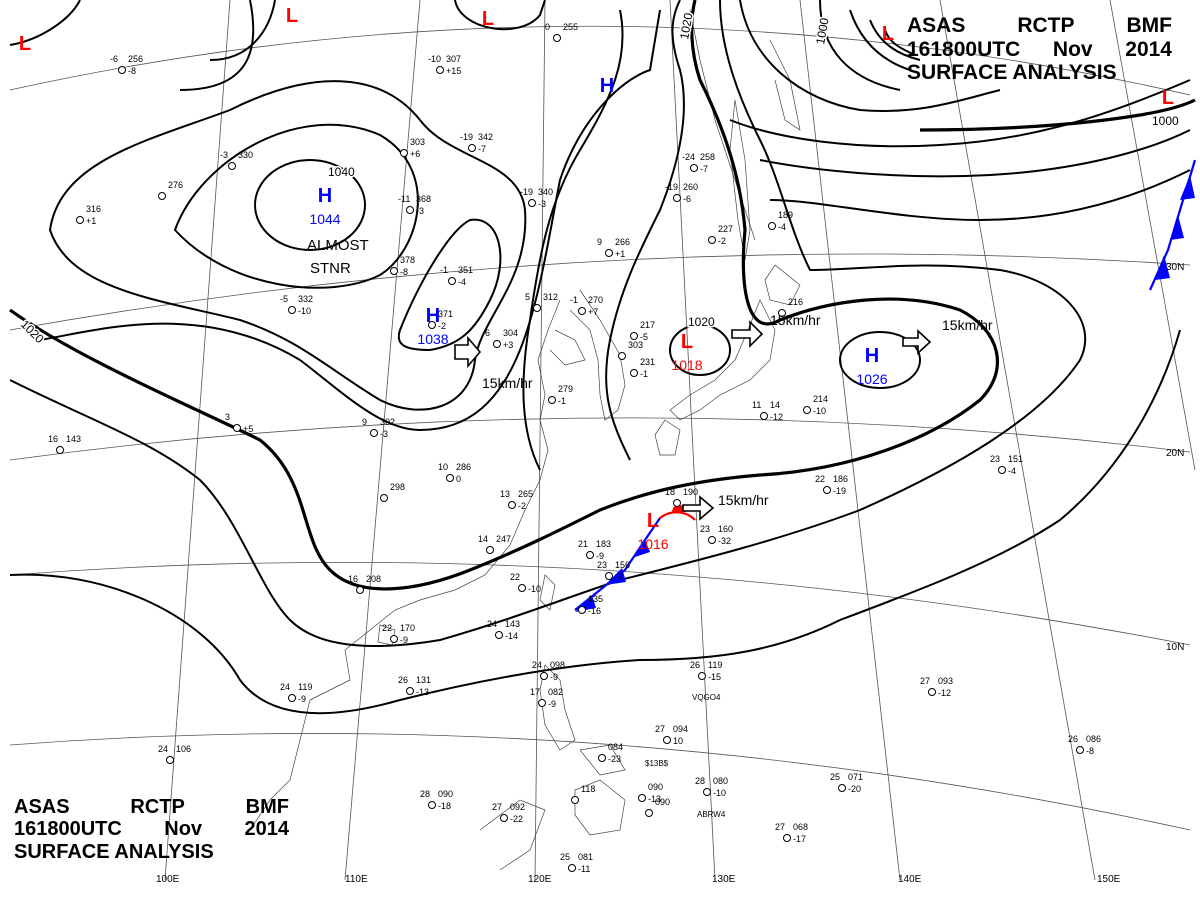 This screenshot has width=1200, height=899. What do you see at coordinates (545, 192) in the screenshot?
I see `station-pressure: 340` at bounding box center [545, 192].